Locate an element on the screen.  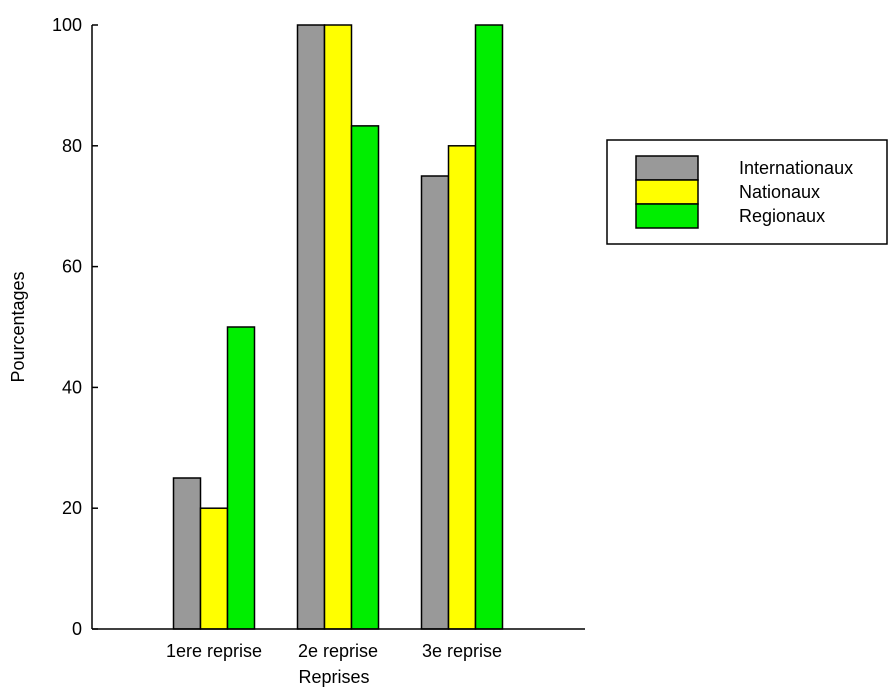
x-tick-label: 1ere reprise is located at coordinates (214, 651).